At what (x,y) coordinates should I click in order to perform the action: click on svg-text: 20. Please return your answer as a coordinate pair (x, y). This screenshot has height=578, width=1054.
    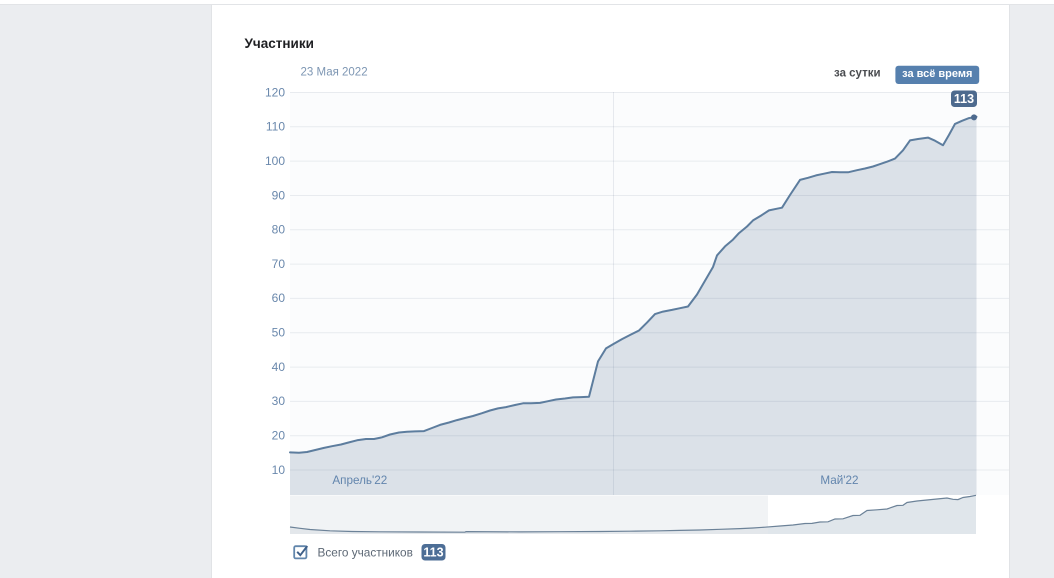
    Looking at the image, I should click on (279, 436).